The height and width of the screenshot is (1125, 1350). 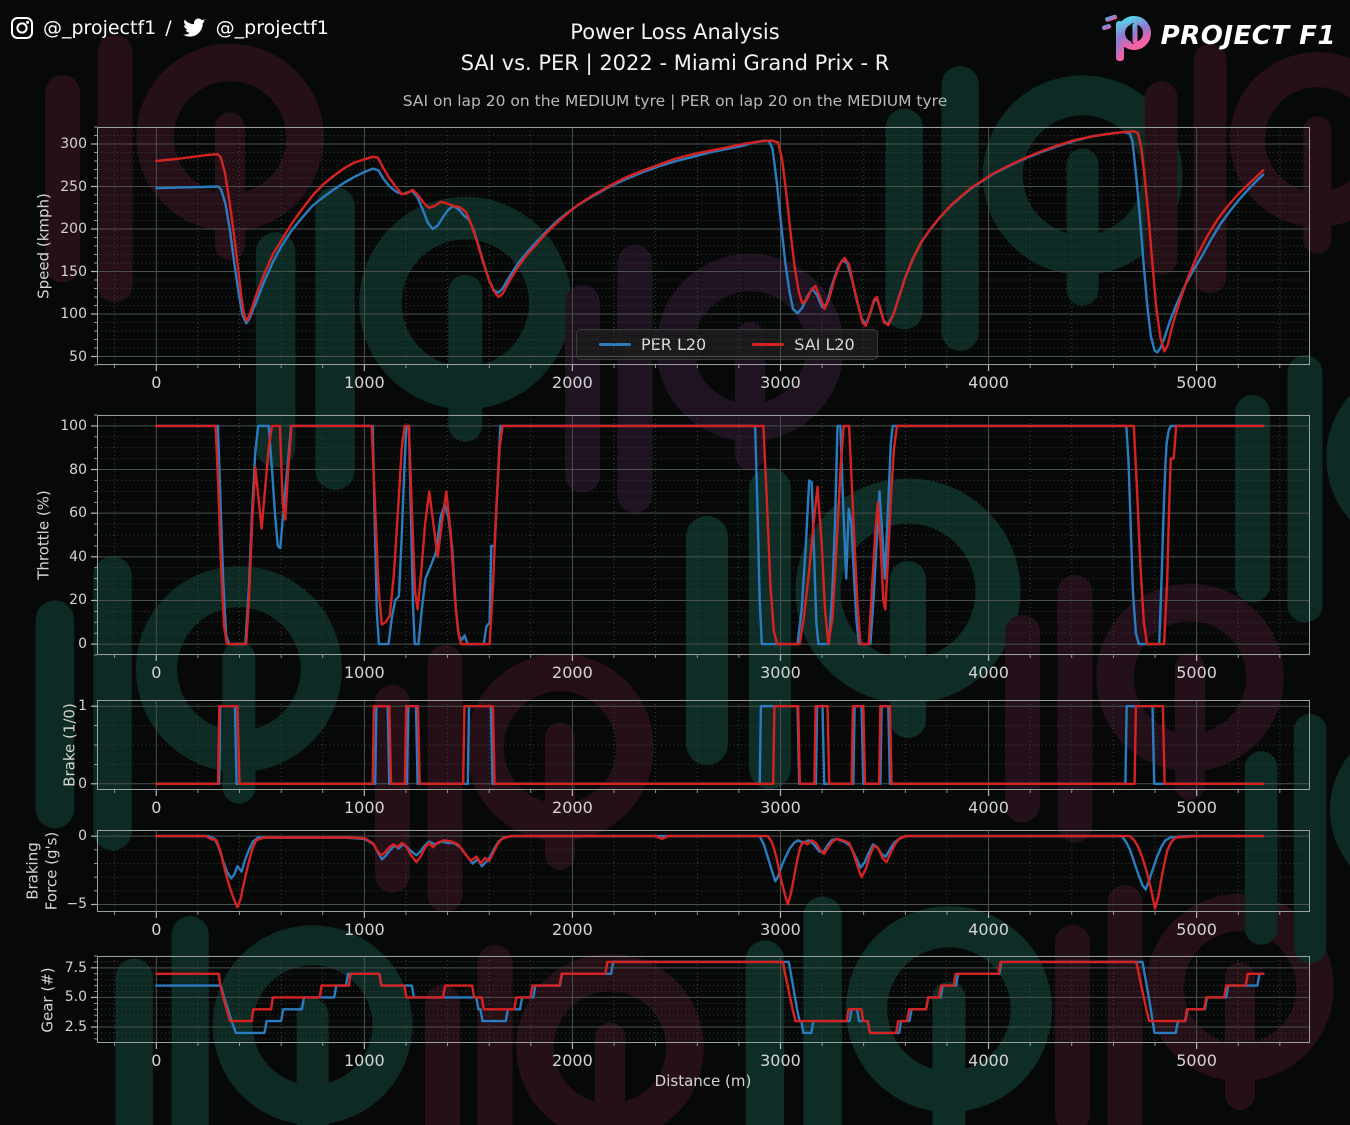 I want to click on braking-force-axis-label: Braking Force (g's), so click(x=41, y=871).